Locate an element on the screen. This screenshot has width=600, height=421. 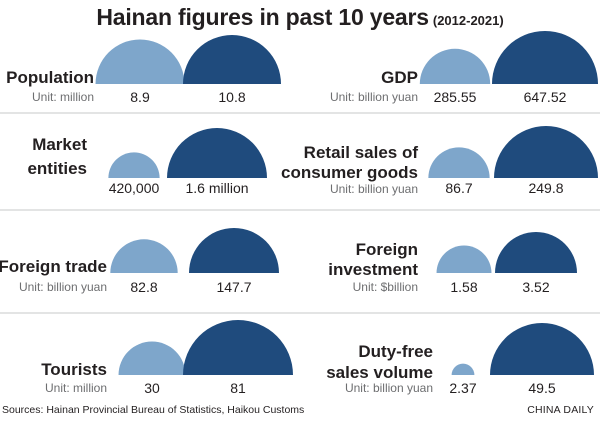
foreign-investment-2021-value: 3.52 is located at coordinates (535, 287).